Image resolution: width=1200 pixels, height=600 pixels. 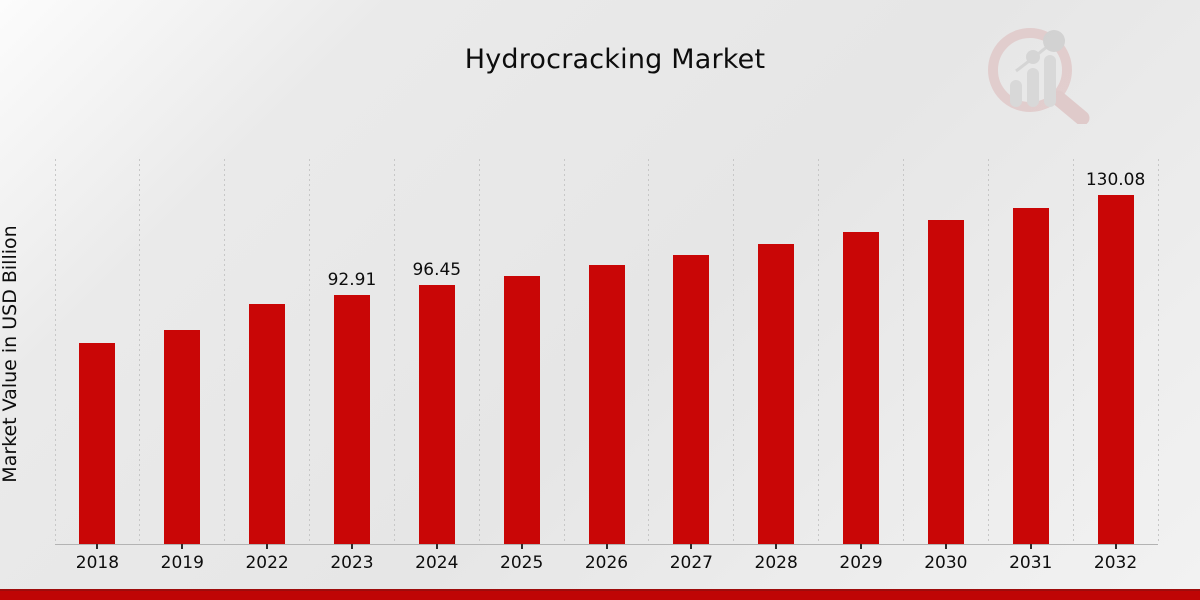 What do you see at coordinates (182, 436) in the screenshot?
I see `bar-2019` at bounding box center [182, 436].